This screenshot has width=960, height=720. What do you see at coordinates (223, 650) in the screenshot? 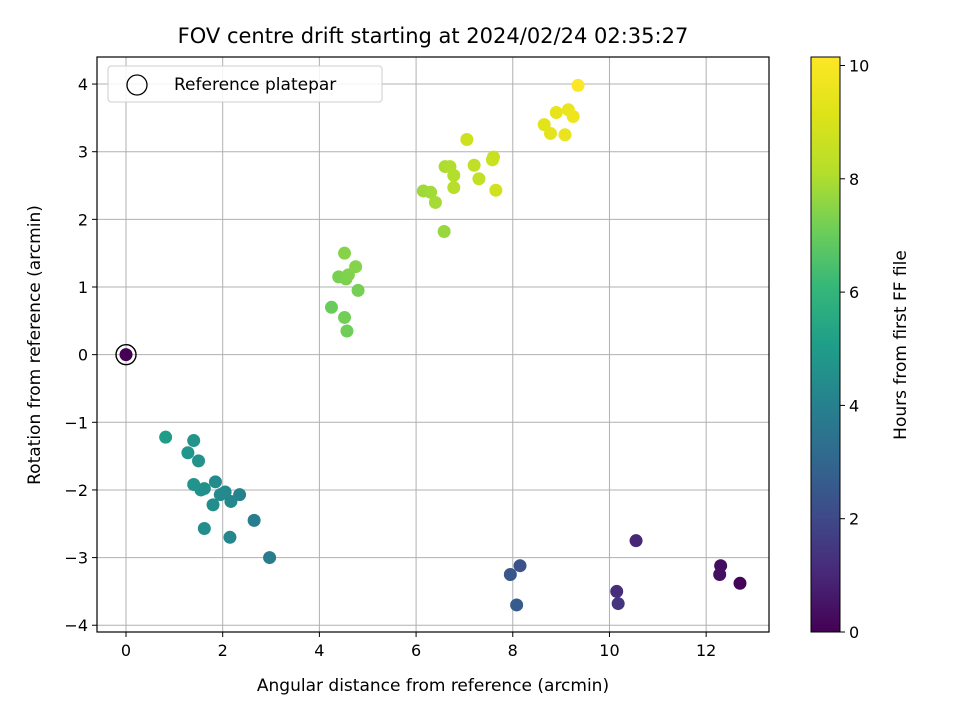
I see `x-tick-label: 2` at bounding box center [223, 650].